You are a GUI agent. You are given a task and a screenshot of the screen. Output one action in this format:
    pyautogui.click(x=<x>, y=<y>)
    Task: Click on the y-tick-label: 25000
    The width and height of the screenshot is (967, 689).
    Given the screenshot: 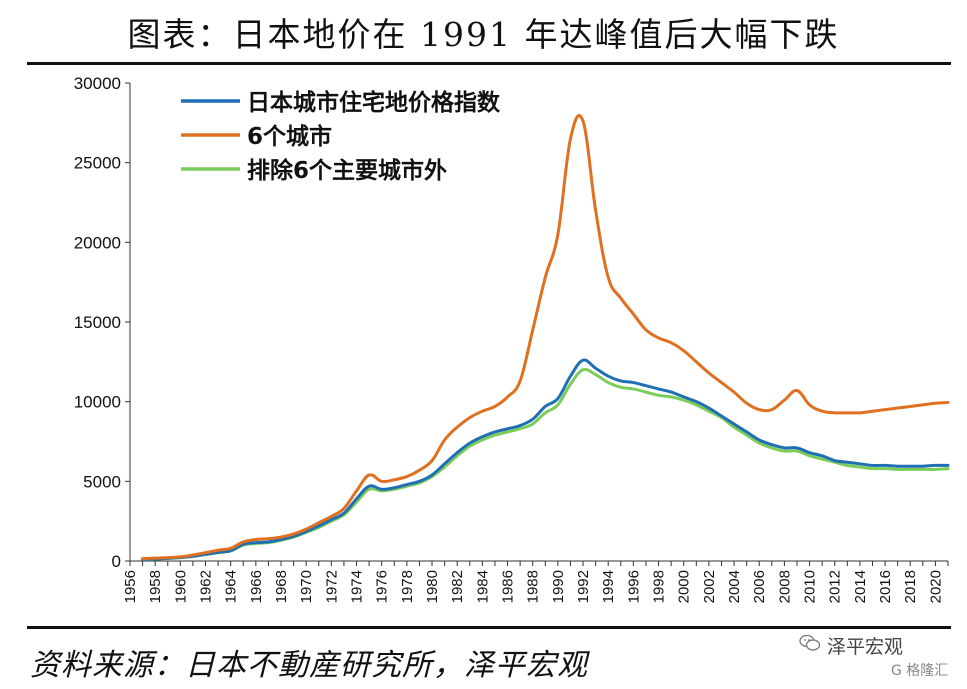 What is the action you would take?
    pyautogui.click(x=97, y=163)
    